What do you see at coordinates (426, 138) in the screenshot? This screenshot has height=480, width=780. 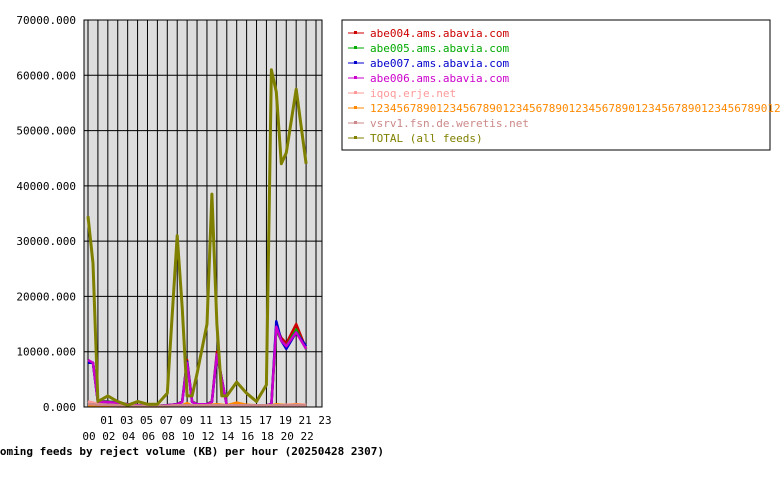 I see `legend-label: TOTAL (all feeds)` at bounding box center [426, 138].